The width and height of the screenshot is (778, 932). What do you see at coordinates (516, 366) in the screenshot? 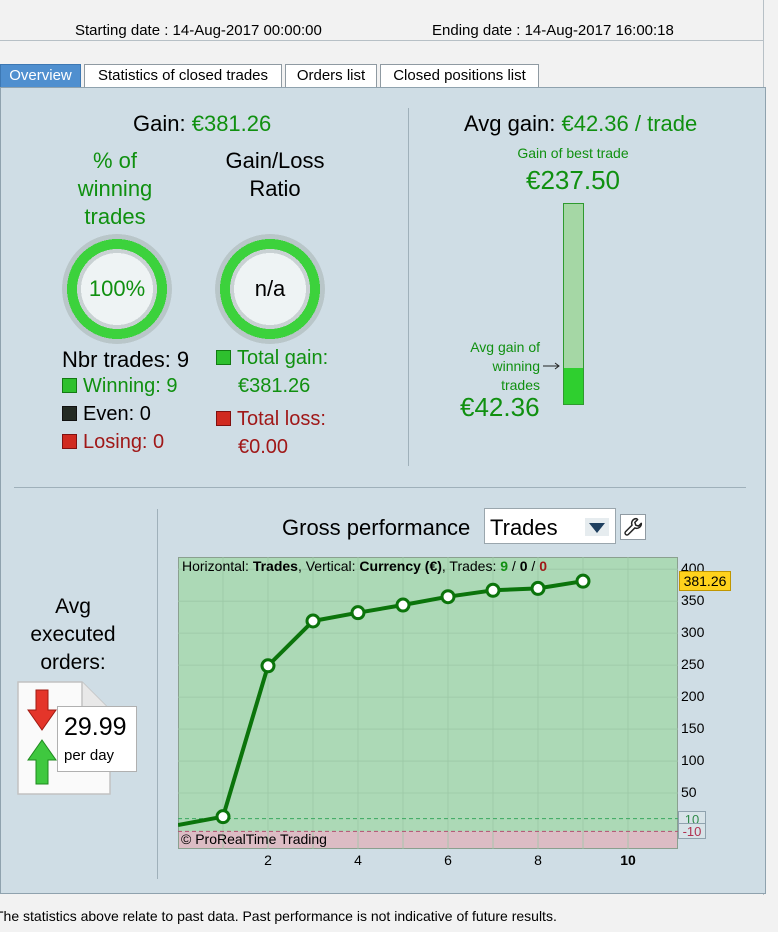
I see `avg-winning-label-line: winning` at bounding box center [516, 366].